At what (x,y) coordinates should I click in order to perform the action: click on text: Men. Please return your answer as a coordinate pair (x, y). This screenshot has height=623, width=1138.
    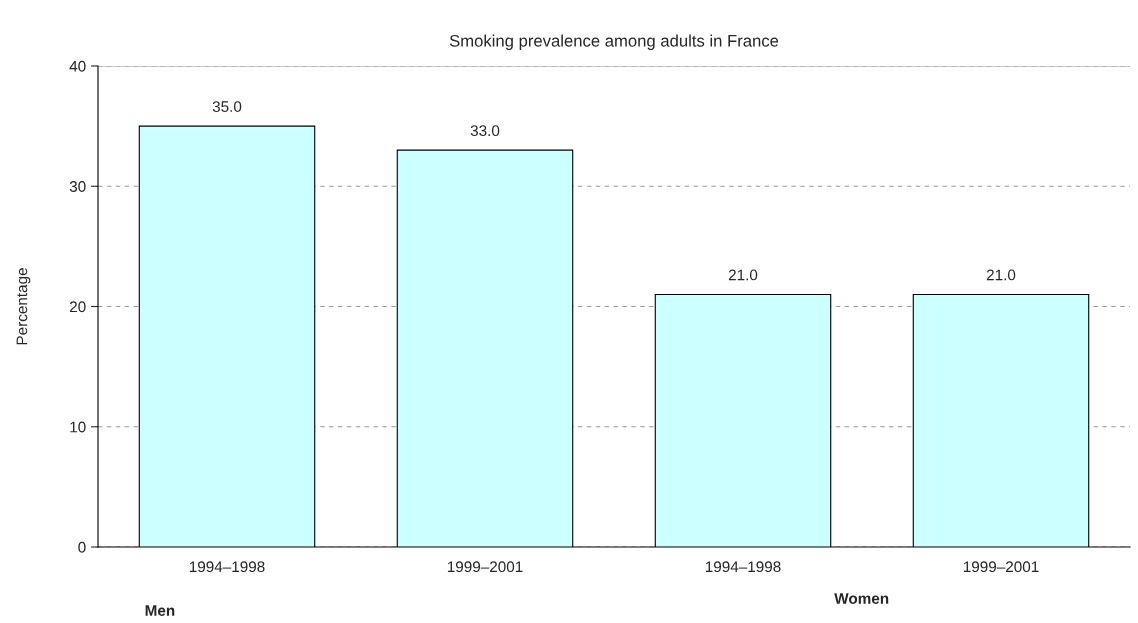
    Looking at the image, I should click on (160, 610).